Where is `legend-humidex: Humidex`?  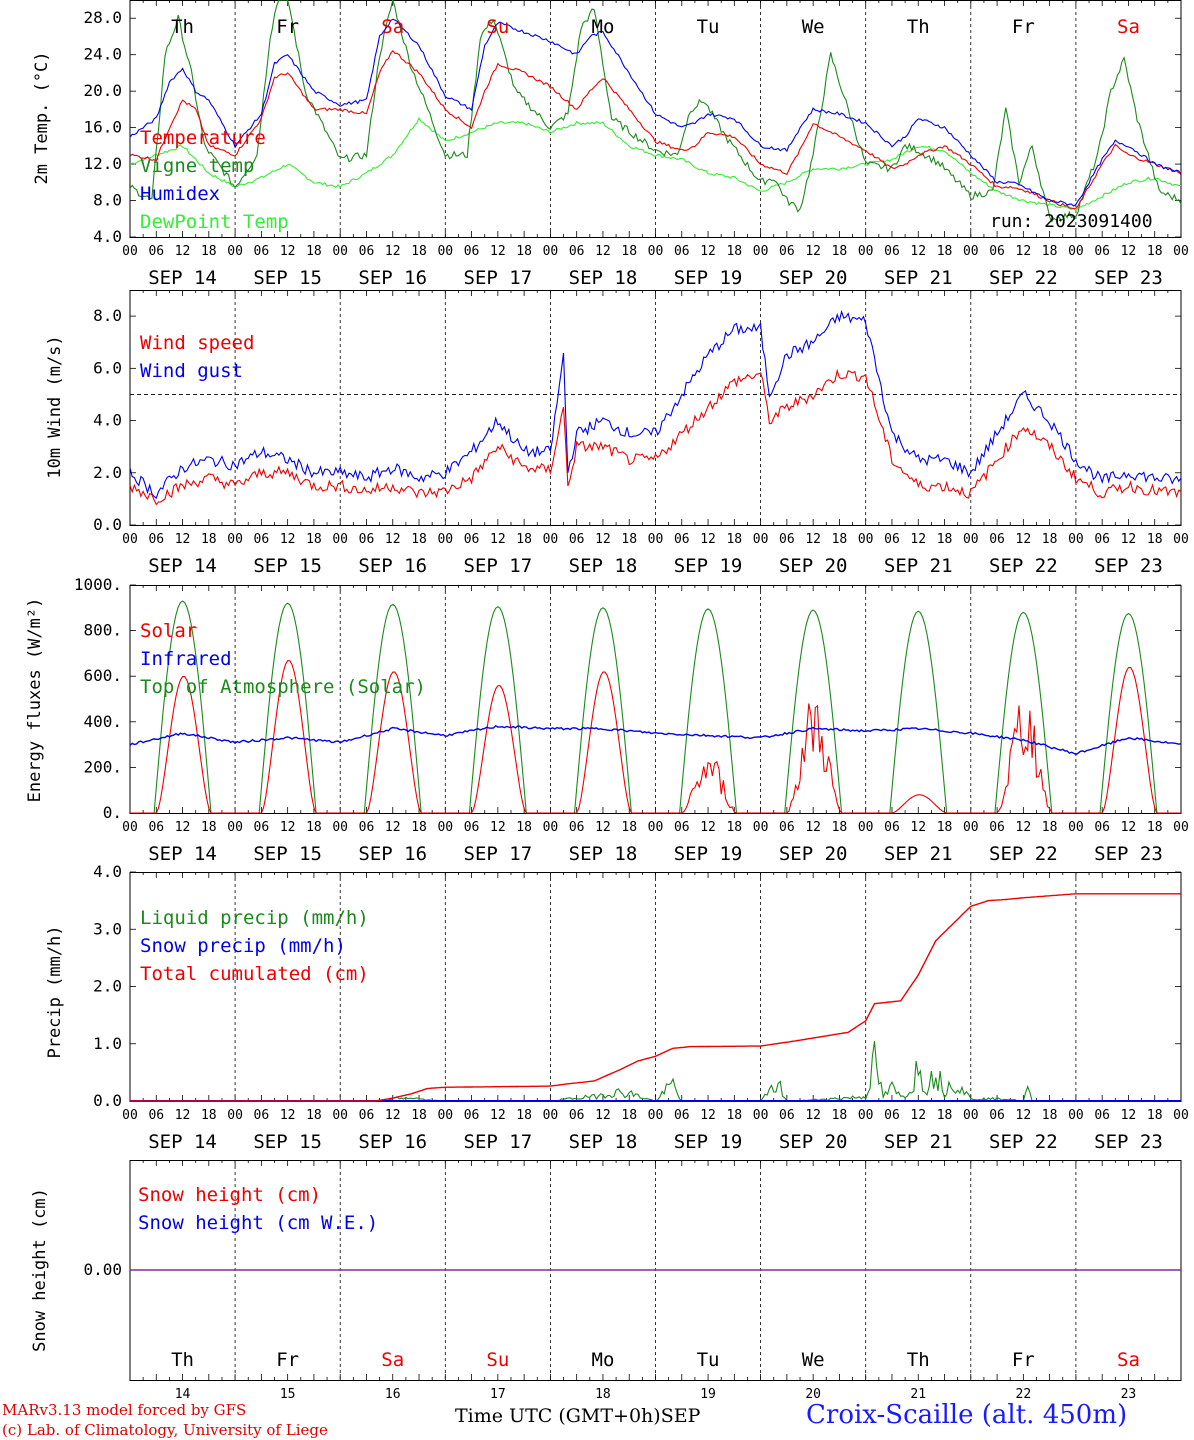 legend-humidex: Humidex is located at coordinates (180, 194).